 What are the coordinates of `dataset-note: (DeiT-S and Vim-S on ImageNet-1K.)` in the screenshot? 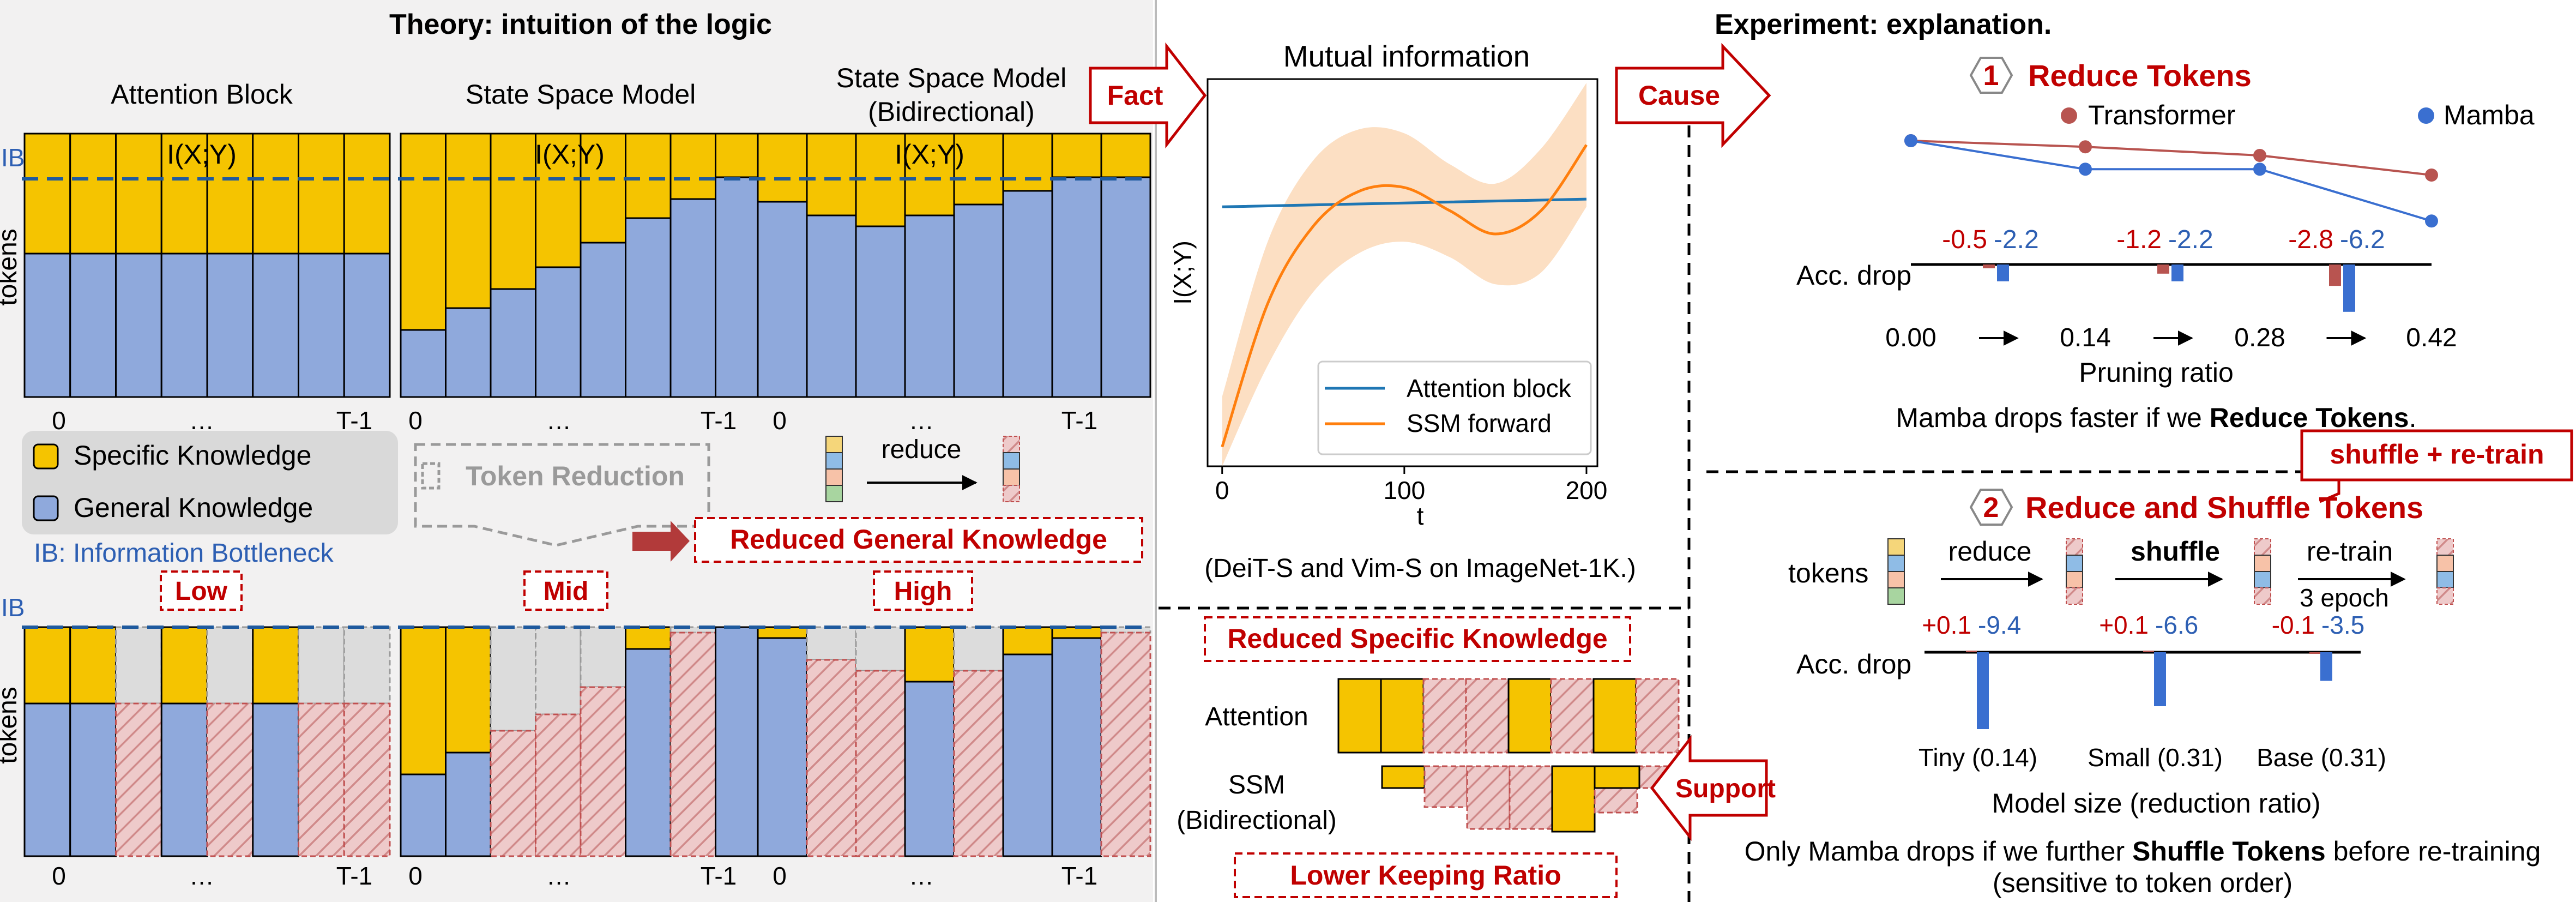 It's located at (1420, 568).